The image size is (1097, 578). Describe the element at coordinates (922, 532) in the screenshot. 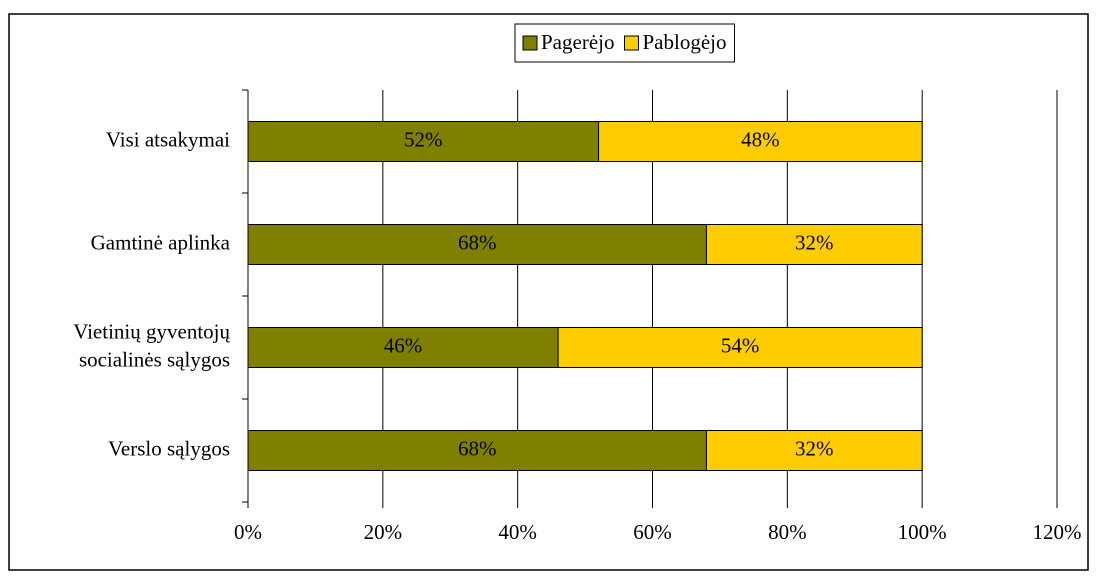

I see `x-tick-label: 100%` at that location.